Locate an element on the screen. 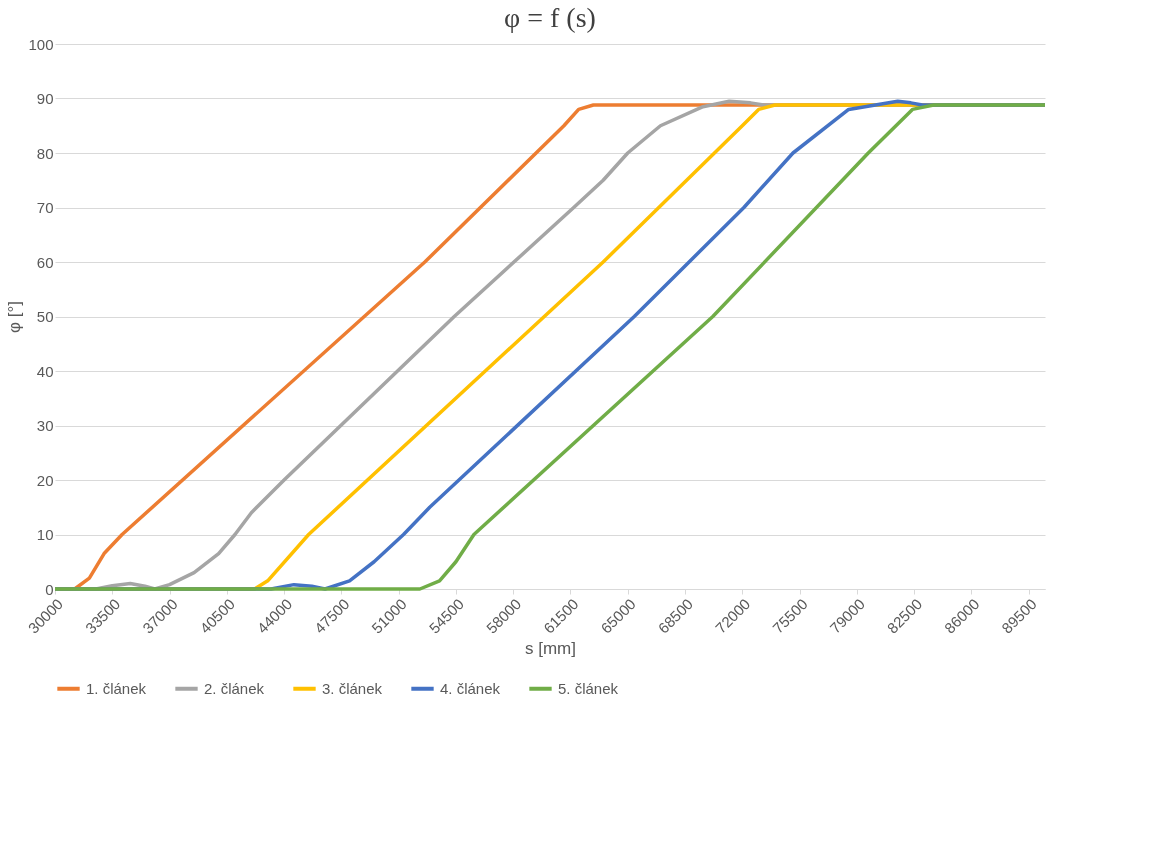  legend-label: 3. článek is located at coordinates (352, 688).